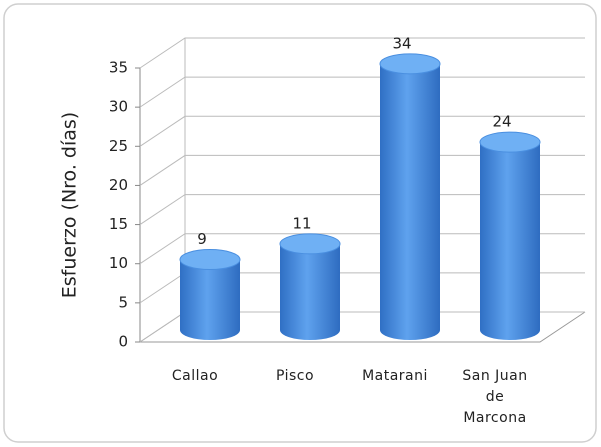 Image resolution: width=601 pixels, height=447 pixels. Describe the element at coordinates (295, 376) in the screenshot. I see `x-tick-label: Pisco` at that location.